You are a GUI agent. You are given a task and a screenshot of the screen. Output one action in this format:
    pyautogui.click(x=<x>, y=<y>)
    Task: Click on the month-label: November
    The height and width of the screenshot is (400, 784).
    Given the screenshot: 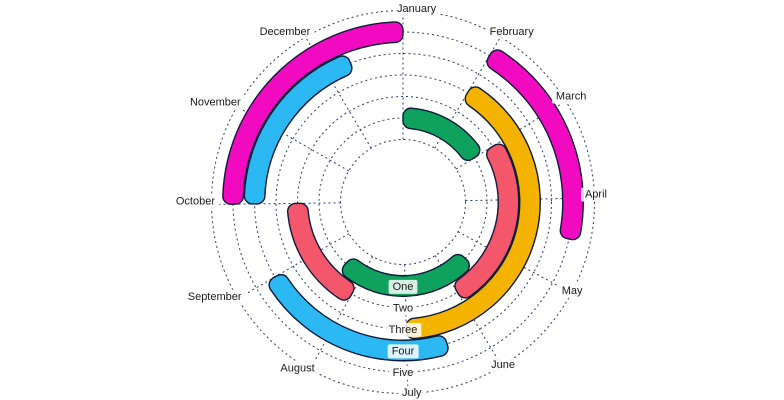 What is the action you would take?
    pyautogui.click(x=215, y=102)
    